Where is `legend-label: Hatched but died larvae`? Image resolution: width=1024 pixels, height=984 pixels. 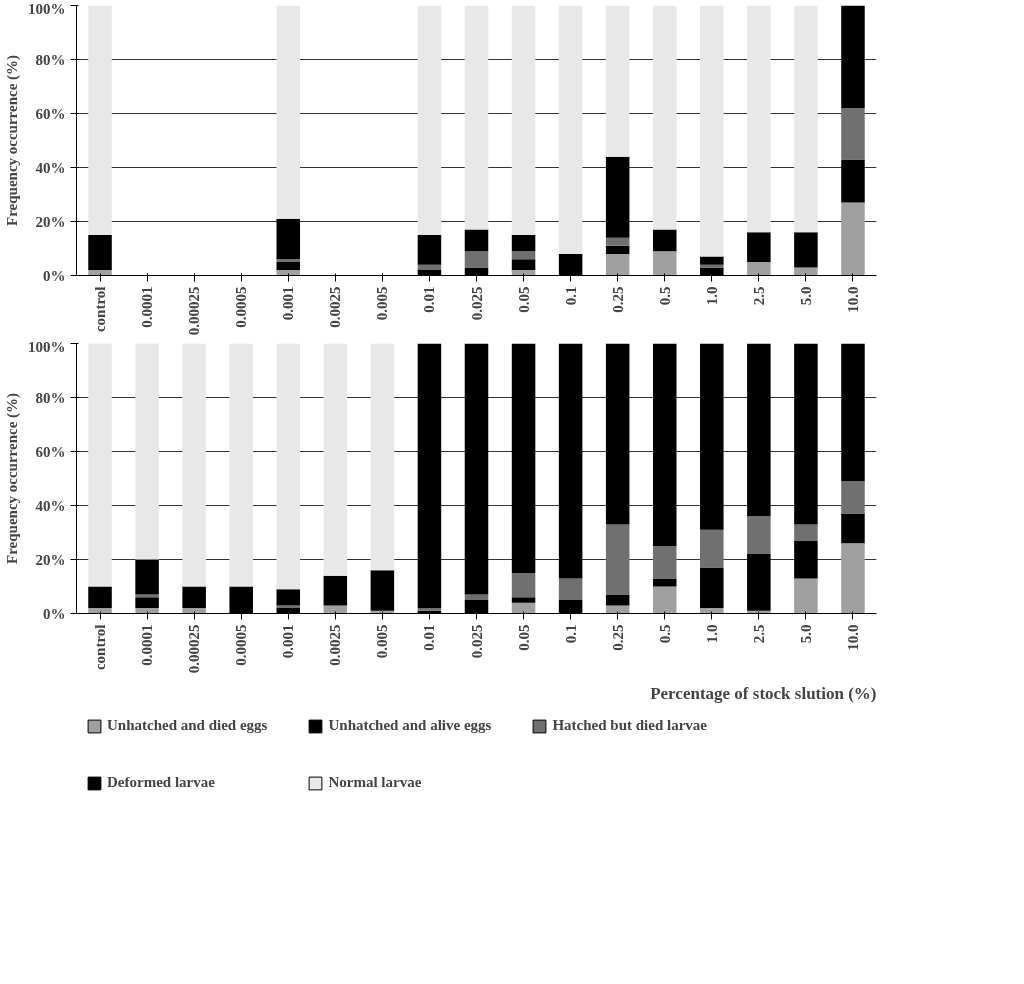
legend-label: Hatched but died larvae is located at coordinates (629, 725).